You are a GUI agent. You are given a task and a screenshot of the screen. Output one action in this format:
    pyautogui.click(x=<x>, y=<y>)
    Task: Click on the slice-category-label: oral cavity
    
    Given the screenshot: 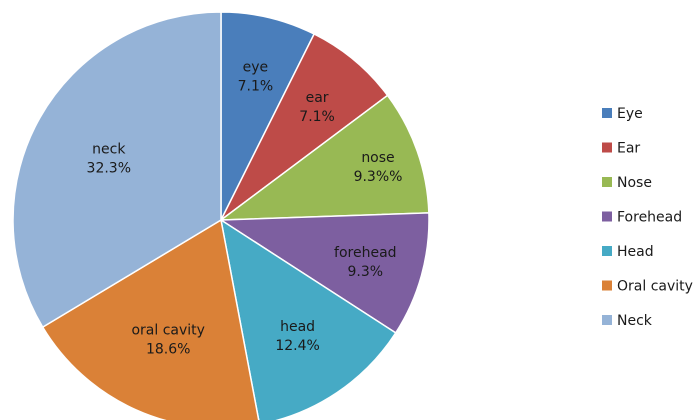 What is the action you would take?
    pyautogui.click(x=167, y=331)
    